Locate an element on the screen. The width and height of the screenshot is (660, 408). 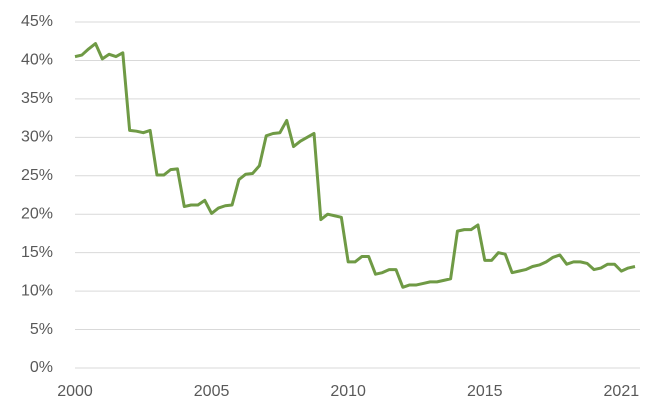
y-tick-label: 40% is located at coordinates (37, 60).